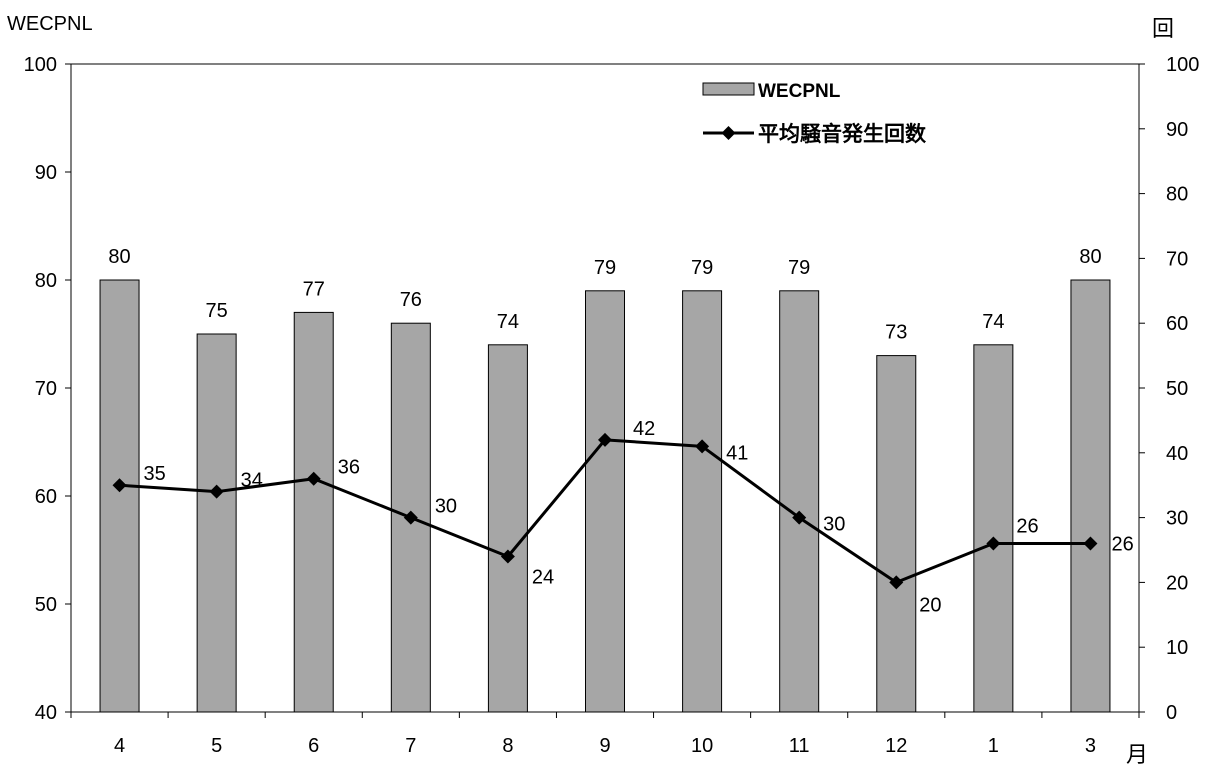 This screenshot has width=1209, height=776. I want to click on line-data-label: 42, so click(644, 429).